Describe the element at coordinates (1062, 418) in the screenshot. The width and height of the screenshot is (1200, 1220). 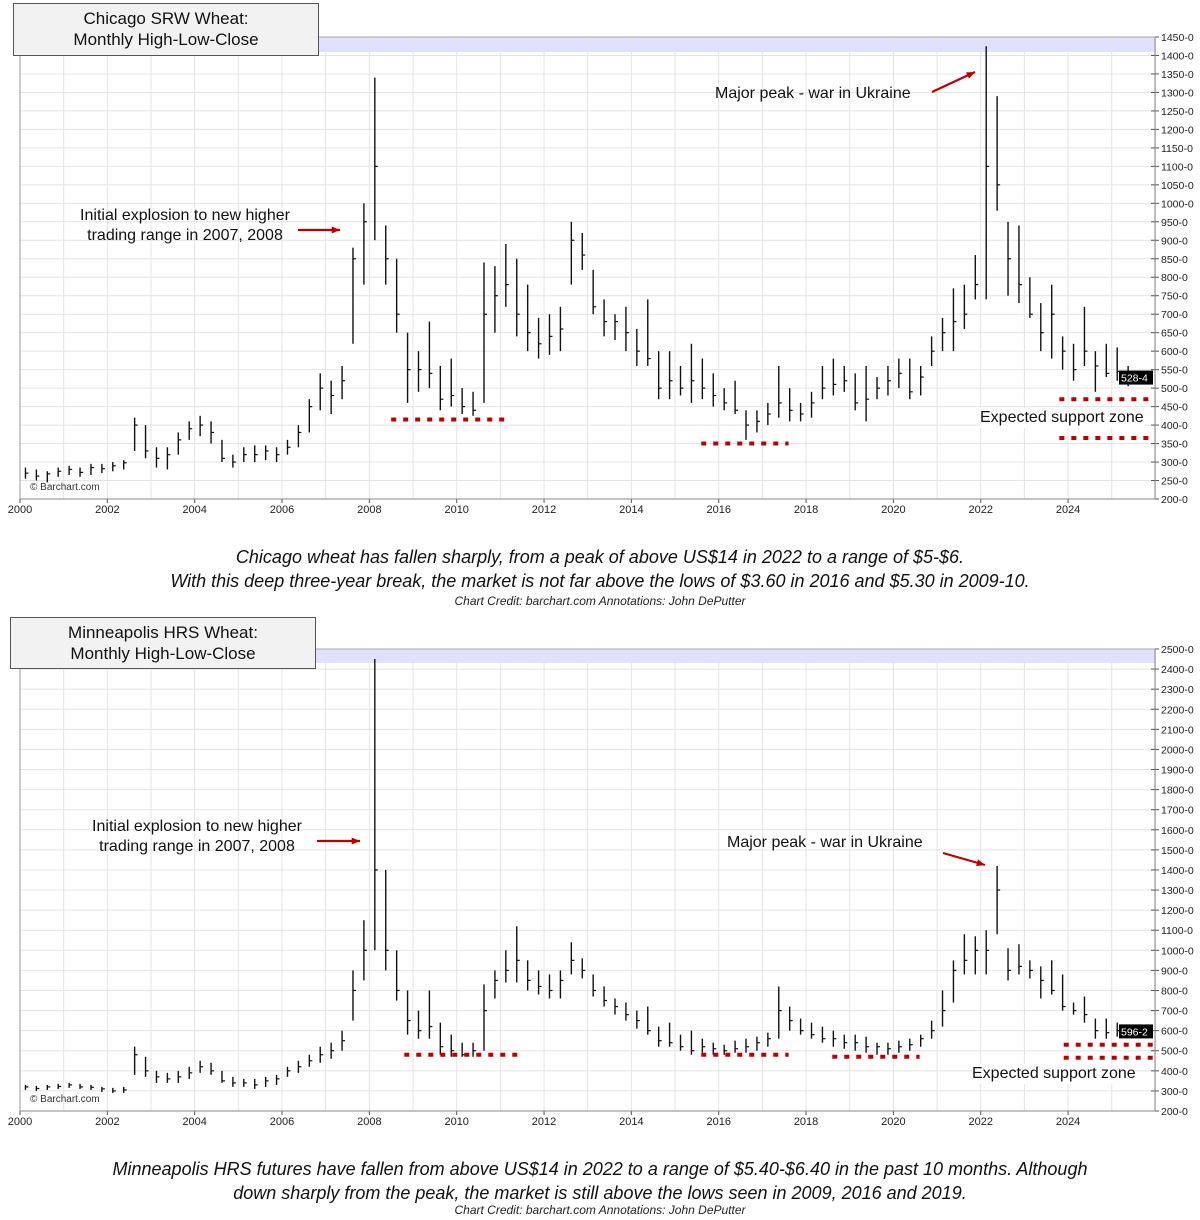
I see `chart-1-annotation-support: Expected support zone` at that location.